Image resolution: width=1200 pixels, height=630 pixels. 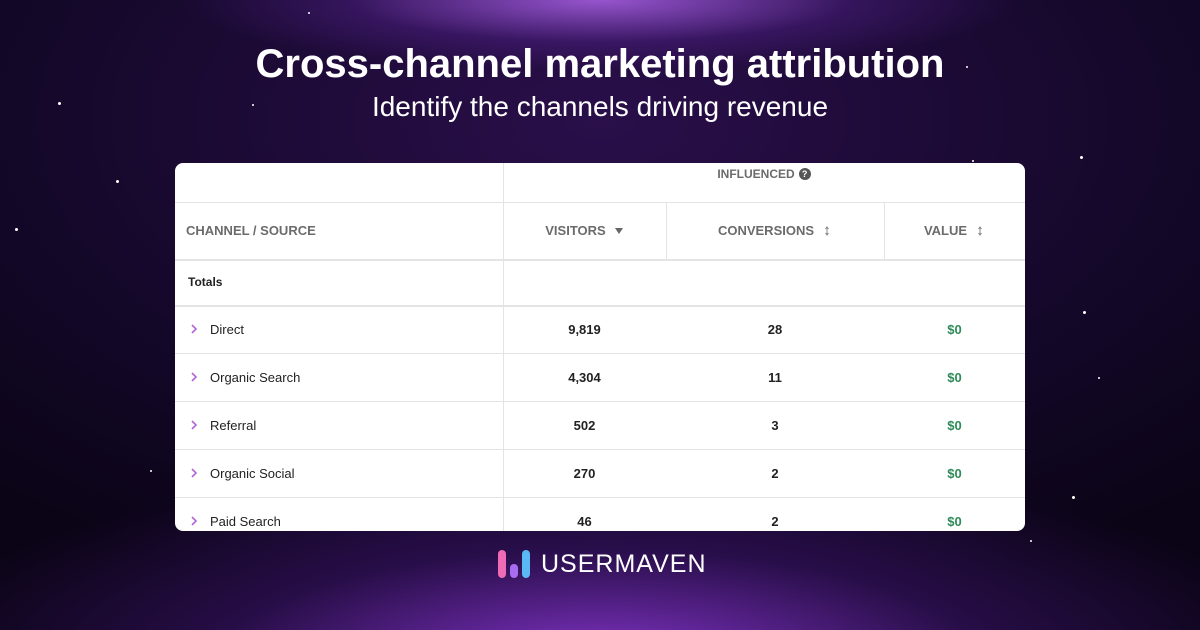 I want to click on column-header: CONVERSIONS, so click(x=775, y=230).